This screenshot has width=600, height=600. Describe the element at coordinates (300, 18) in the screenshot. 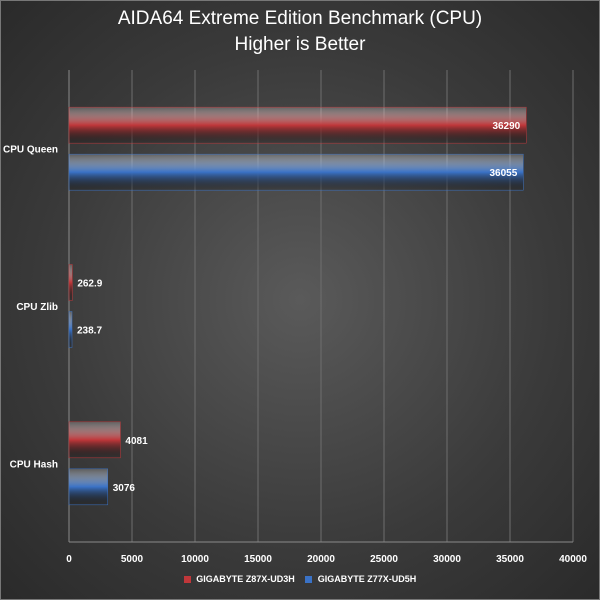

I see `chart-title: AIDA64 Extreme Edition Benchmark (CPU)` at that location.